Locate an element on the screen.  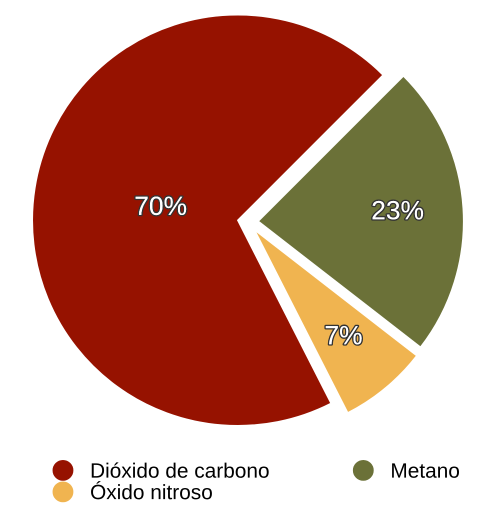
data-label: 23% is located at coordinates (398, 210).